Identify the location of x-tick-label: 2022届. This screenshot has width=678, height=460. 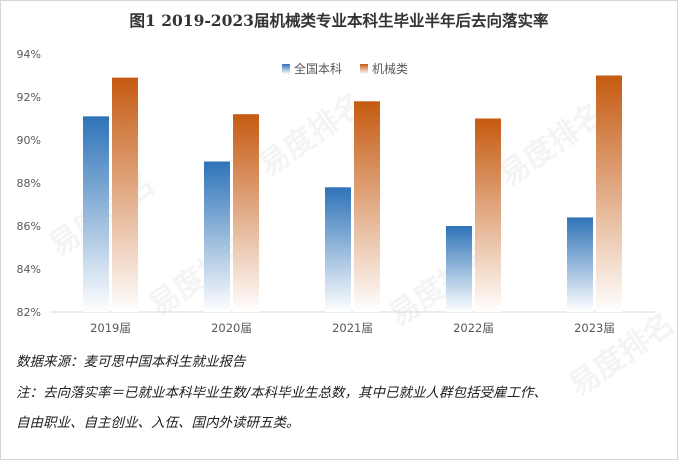
(473, 328).